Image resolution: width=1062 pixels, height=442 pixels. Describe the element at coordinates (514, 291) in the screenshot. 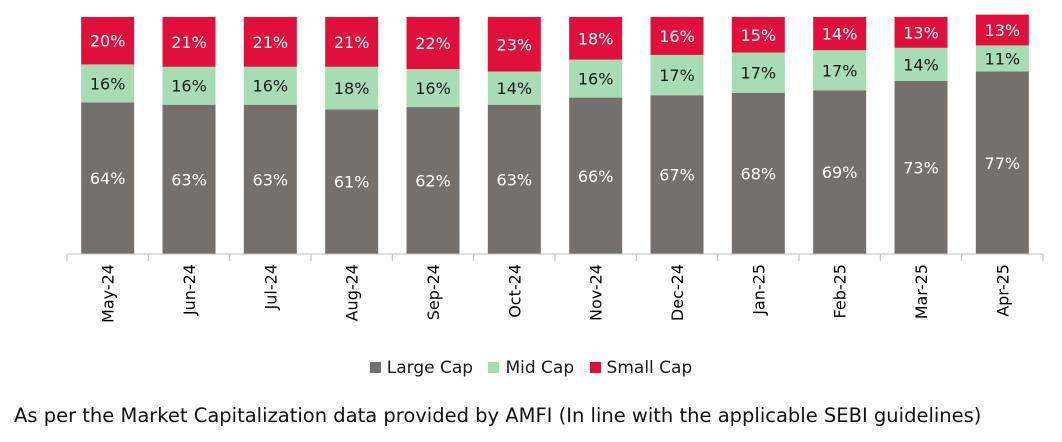

I see `x-tick-label-oct-24: Oct-24` at that location.